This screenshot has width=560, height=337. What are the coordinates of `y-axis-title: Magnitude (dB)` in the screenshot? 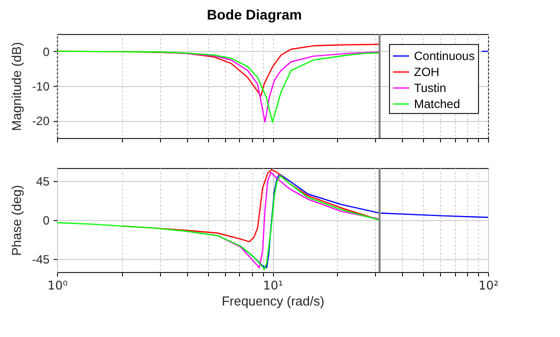 It's located at (16, 86).